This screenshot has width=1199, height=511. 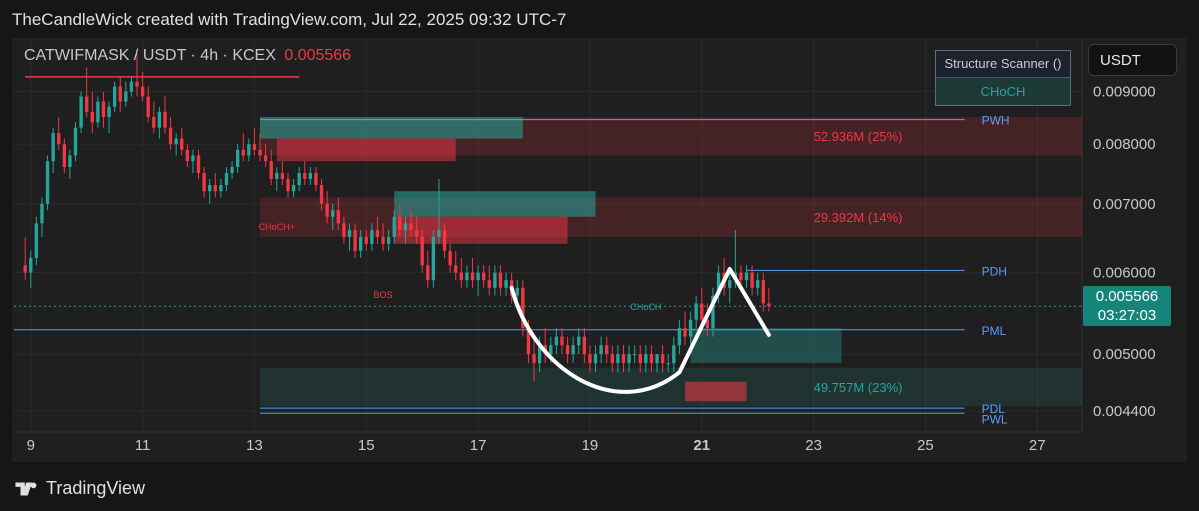 What do you see at coordinates (858, 217) in the screenshot?
I see `volume-zone-label: 29.392M (14%)` at bounding box center [858, 217].